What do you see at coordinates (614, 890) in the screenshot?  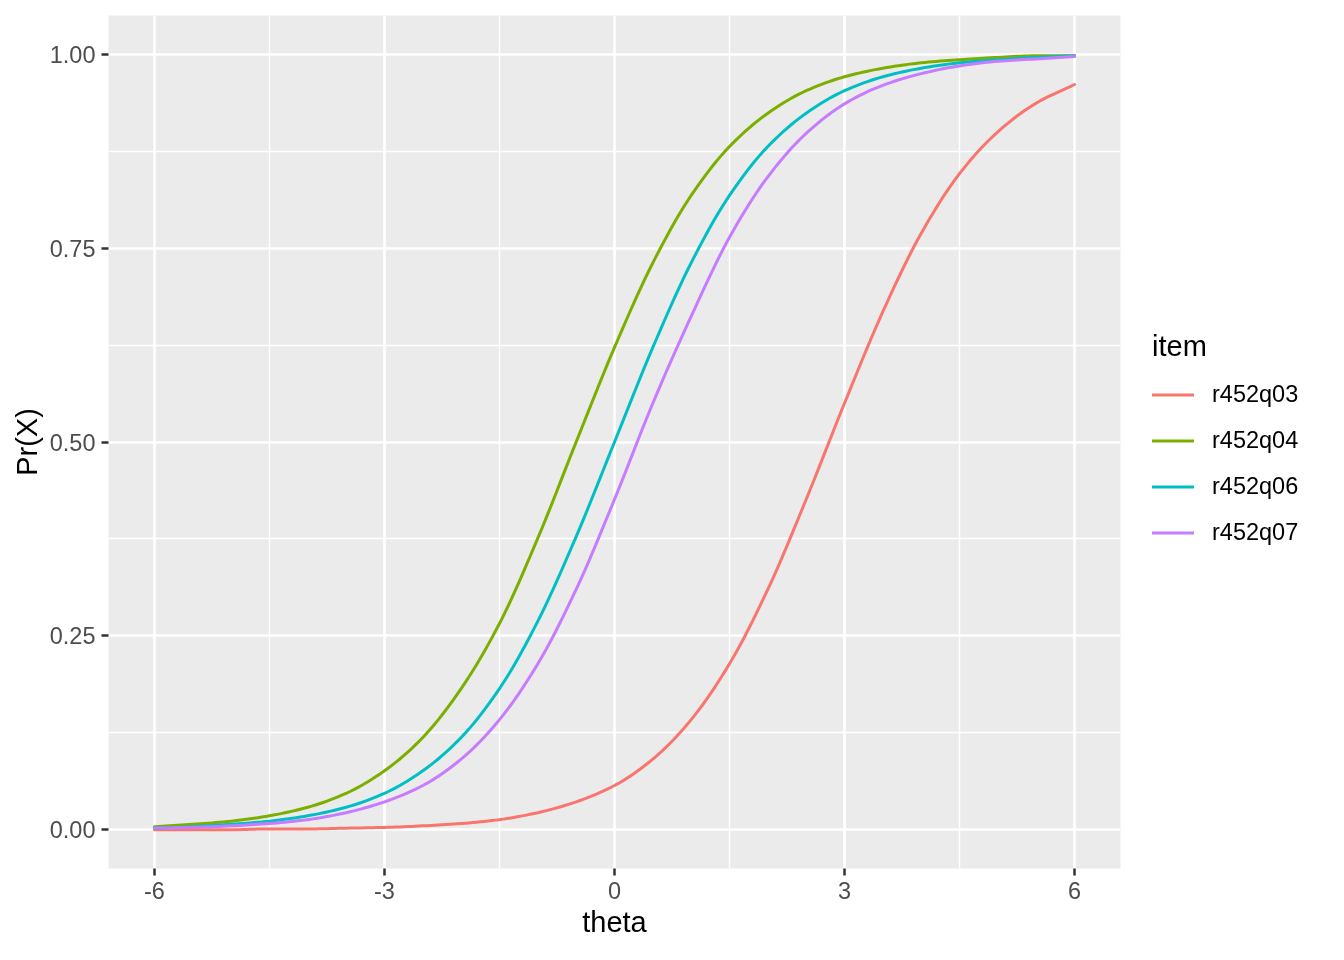 I see `x-tick-label: 0` at bounding box center [614, 890].